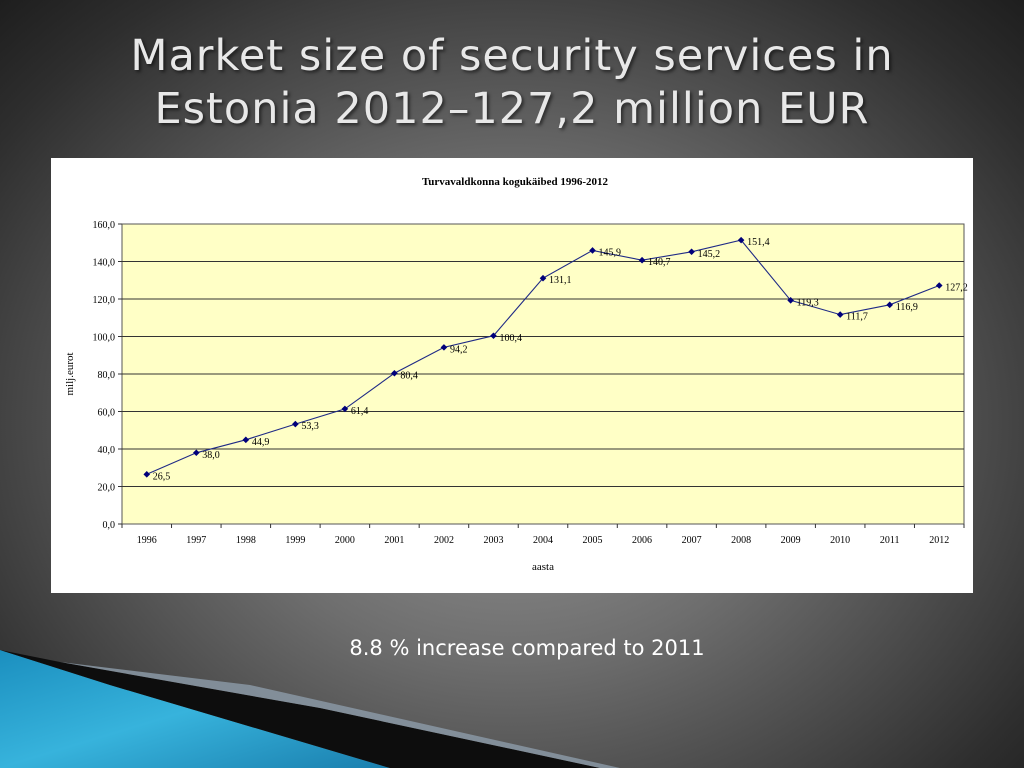 This screenshot has width=1024, height=768. Describe the element at coordinates (409, 375) in the screenshot. I see `data-label: 80,4` at that location.